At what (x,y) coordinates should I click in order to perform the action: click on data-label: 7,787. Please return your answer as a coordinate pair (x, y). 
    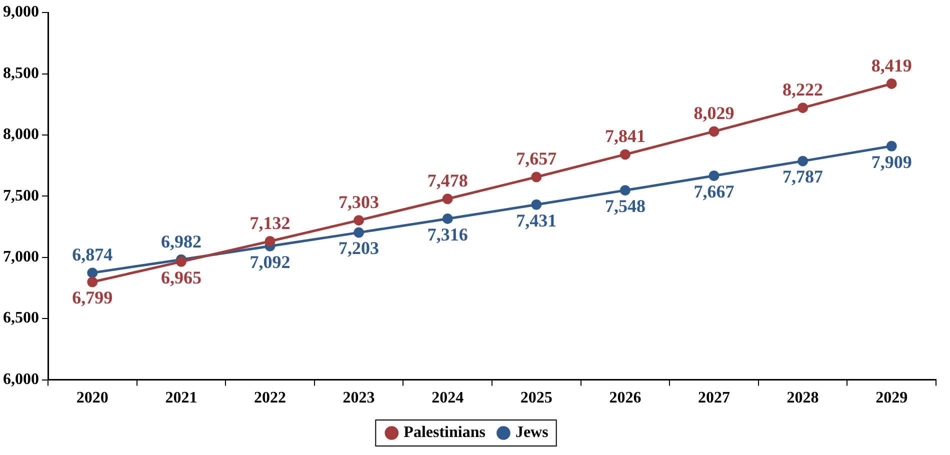
    Looking at the image, I should click on (803, 176).